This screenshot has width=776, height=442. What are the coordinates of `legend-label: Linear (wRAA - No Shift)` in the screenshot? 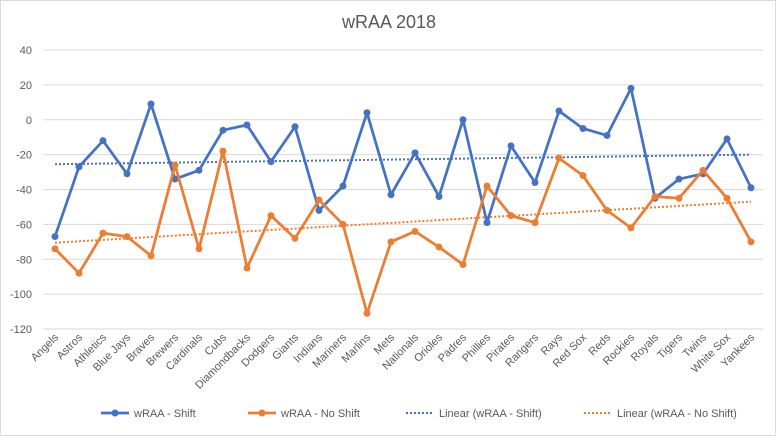 It's located at (677, 414).